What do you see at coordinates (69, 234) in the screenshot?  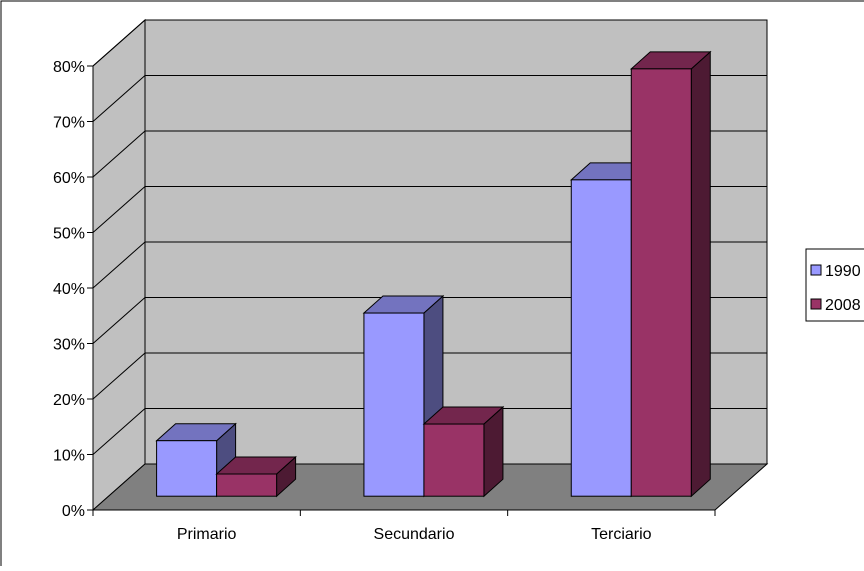 I see `y-tick-label: 50%` at bounding box center [69, 234].